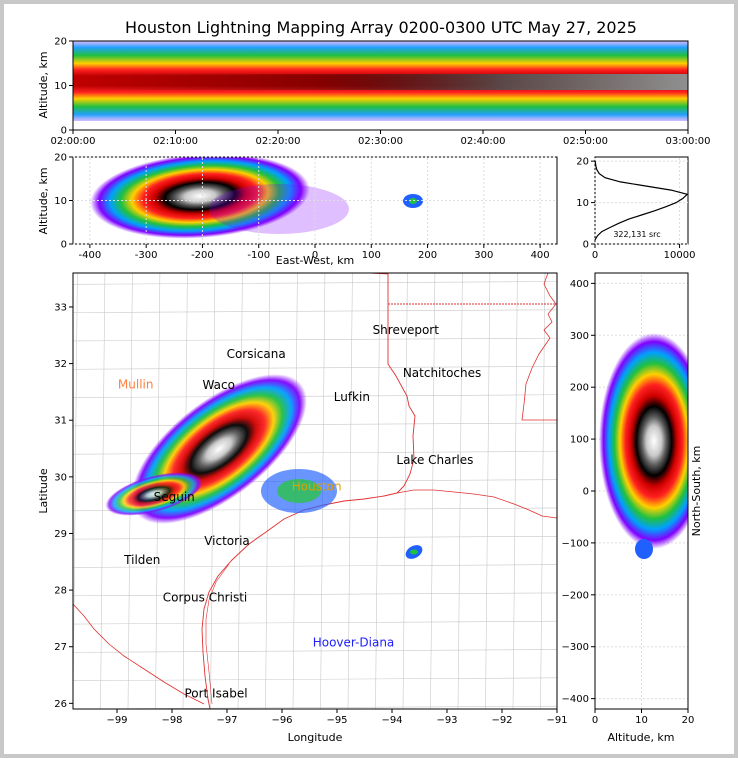 The width and height of the screenshot is (738, 758). I want to click on map-city-label: Victoria, so click(227, 541).